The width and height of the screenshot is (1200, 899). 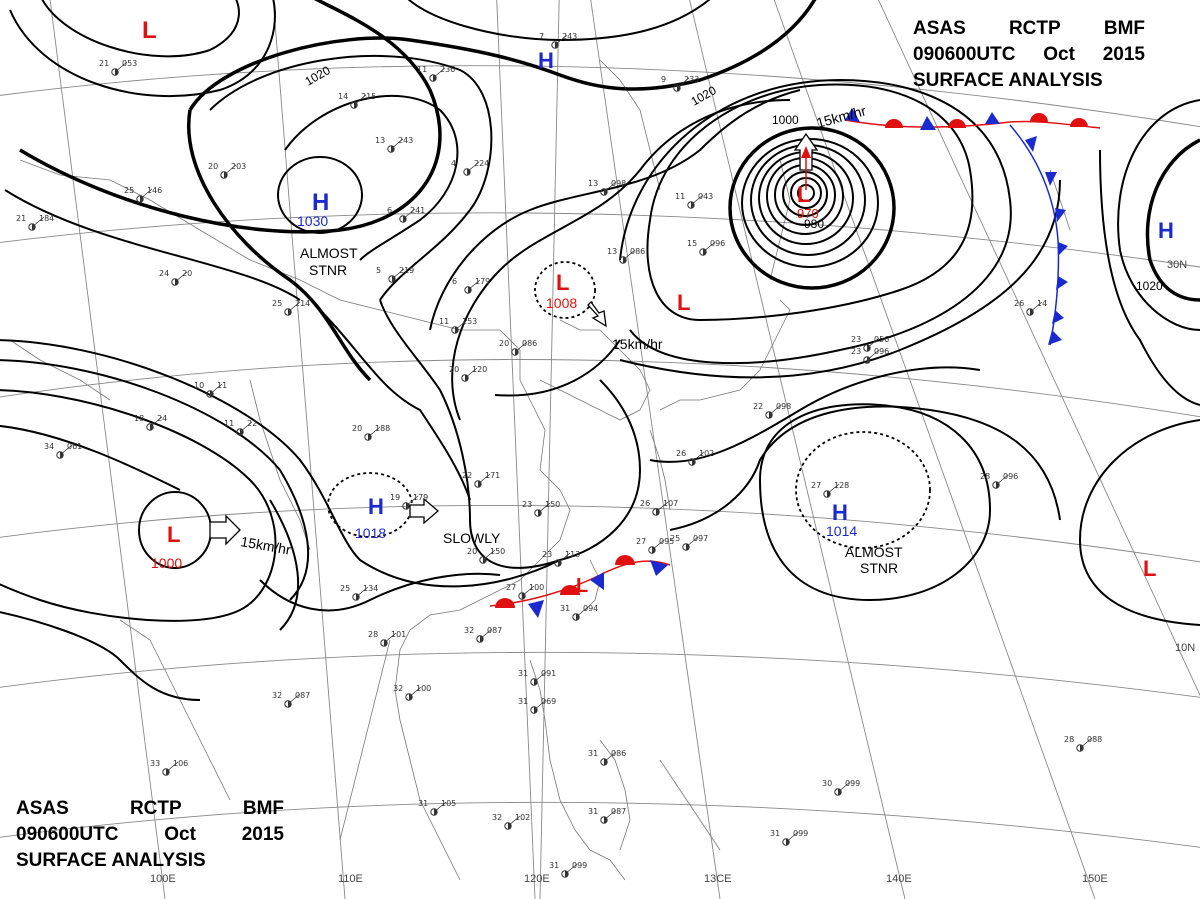 What do you see at coordinates (1124, 28) in the screenshot?
I see `title-product: BMF` at bounding box center [1124, 28].